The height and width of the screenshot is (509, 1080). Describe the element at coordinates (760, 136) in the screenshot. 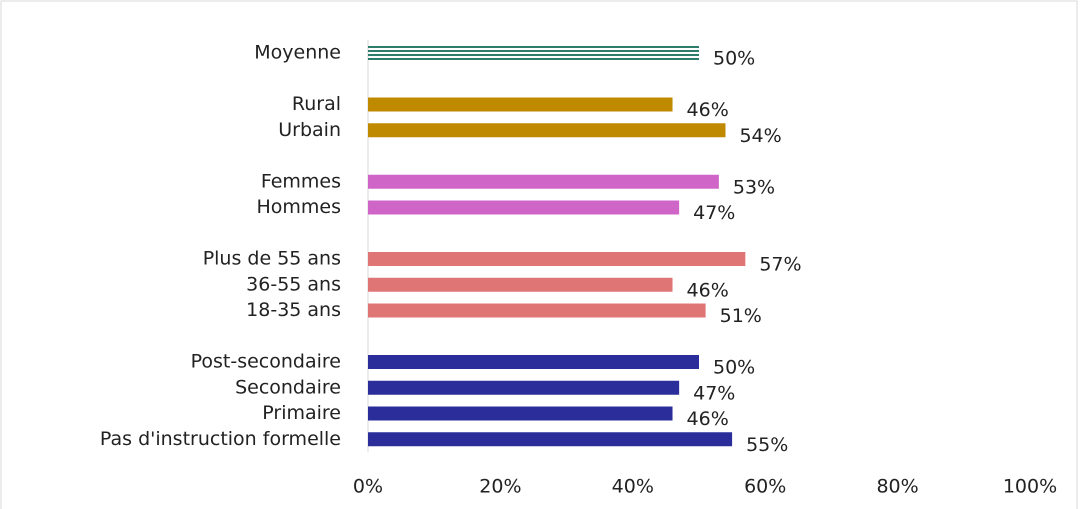

I see `value-label: 54%` at that location.